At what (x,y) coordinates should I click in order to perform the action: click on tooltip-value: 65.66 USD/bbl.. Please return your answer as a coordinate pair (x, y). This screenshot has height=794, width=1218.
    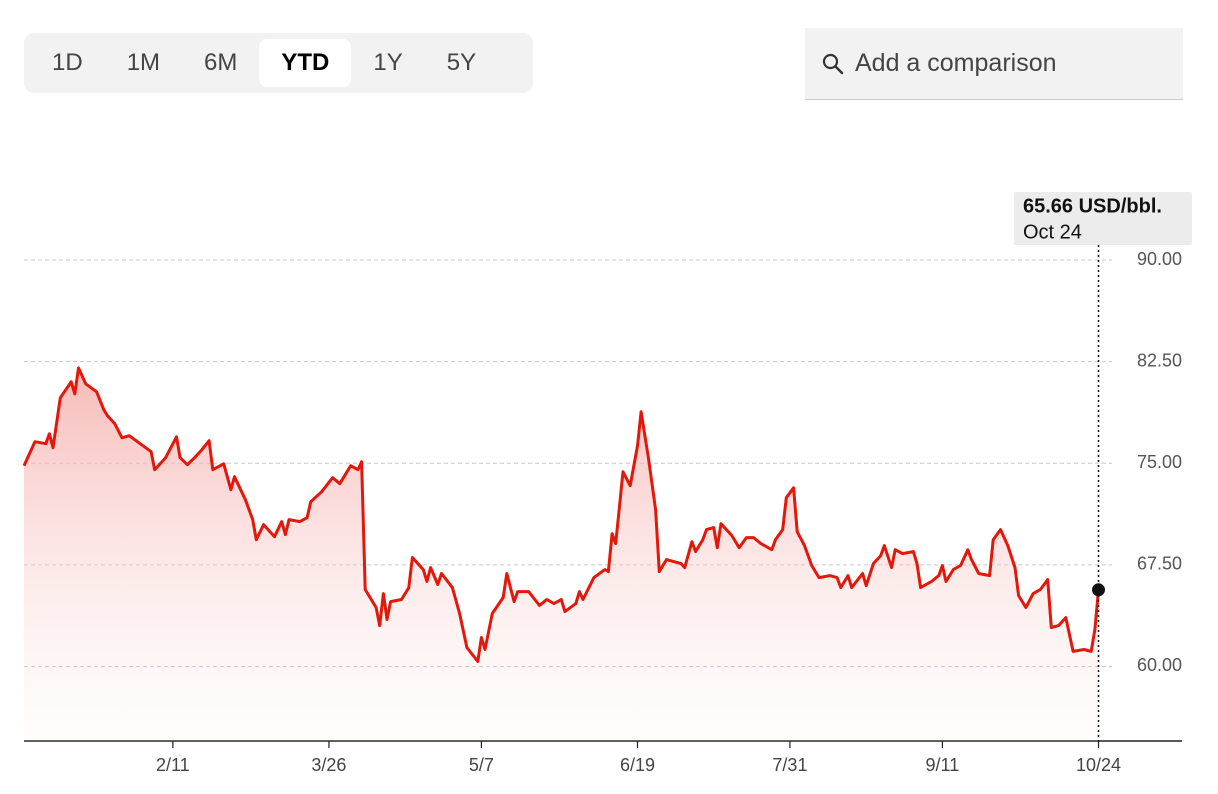
    Looking at the image, I should click on (1092, 206).